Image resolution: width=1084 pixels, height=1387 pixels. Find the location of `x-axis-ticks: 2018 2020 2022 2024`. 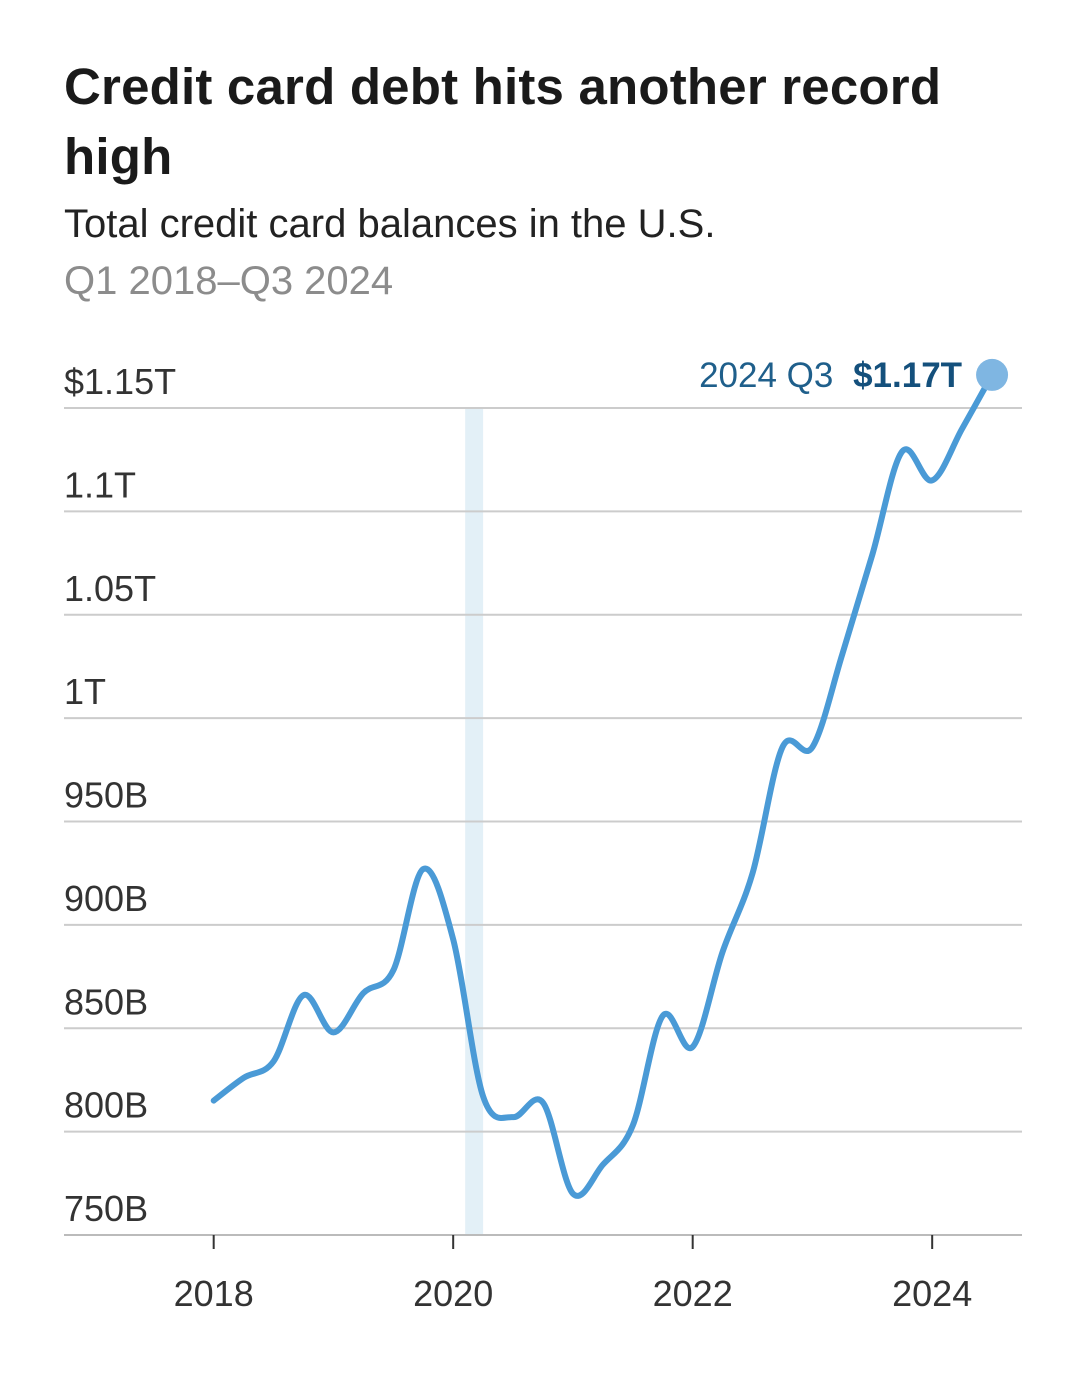

x-axis-ticks: 2018 2020 2022 2024 is located at coordinates (573, 1274).